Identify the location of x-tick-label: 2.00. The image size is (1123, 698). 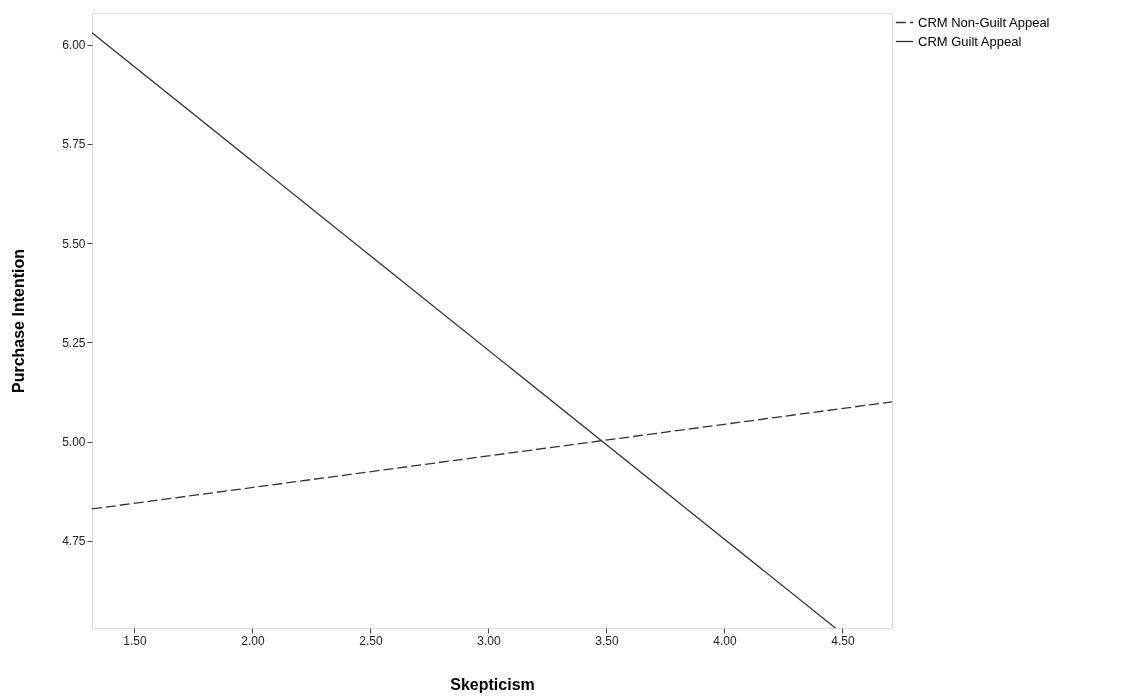
(253, 640).